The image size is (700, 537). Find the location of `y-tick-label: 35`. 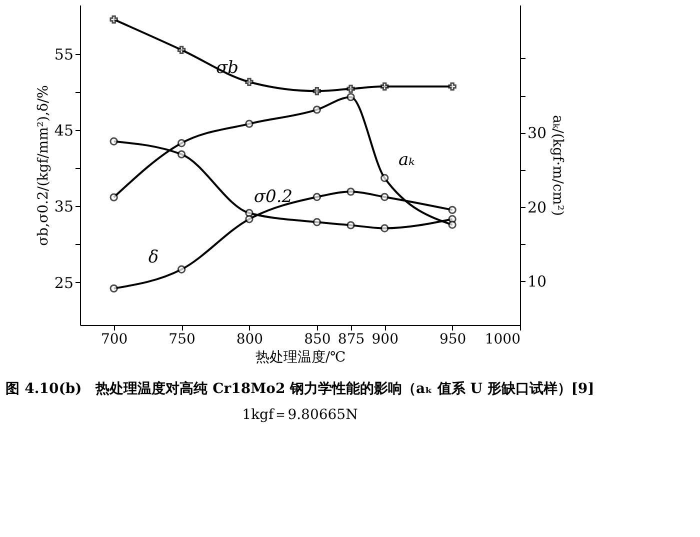

y-tick-label: 35 is located at coordinates (64, 207).